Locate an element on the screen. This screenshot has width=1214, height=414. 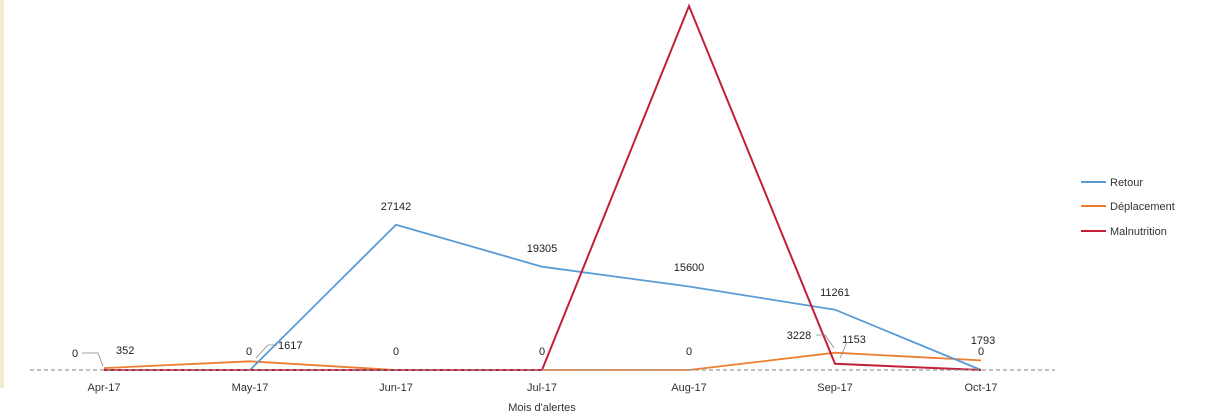
x-tick-label: Jun-17 is located at coordinates (396, 388).